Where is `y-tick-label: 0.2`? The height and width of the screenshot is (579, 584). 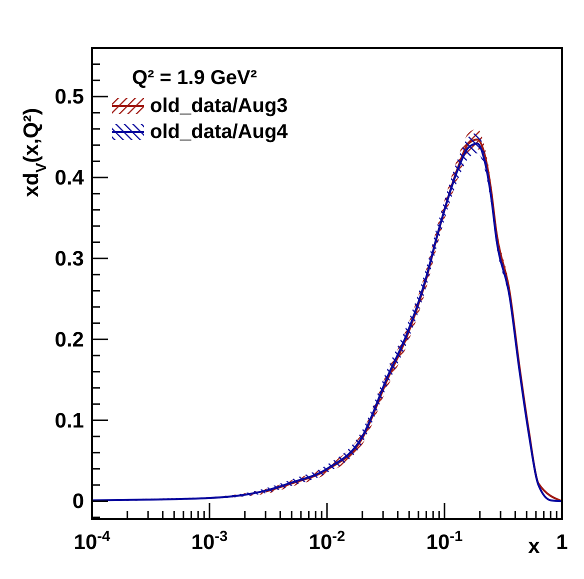
y-tick-label: 0.2 is located at coordinates (69, 340).